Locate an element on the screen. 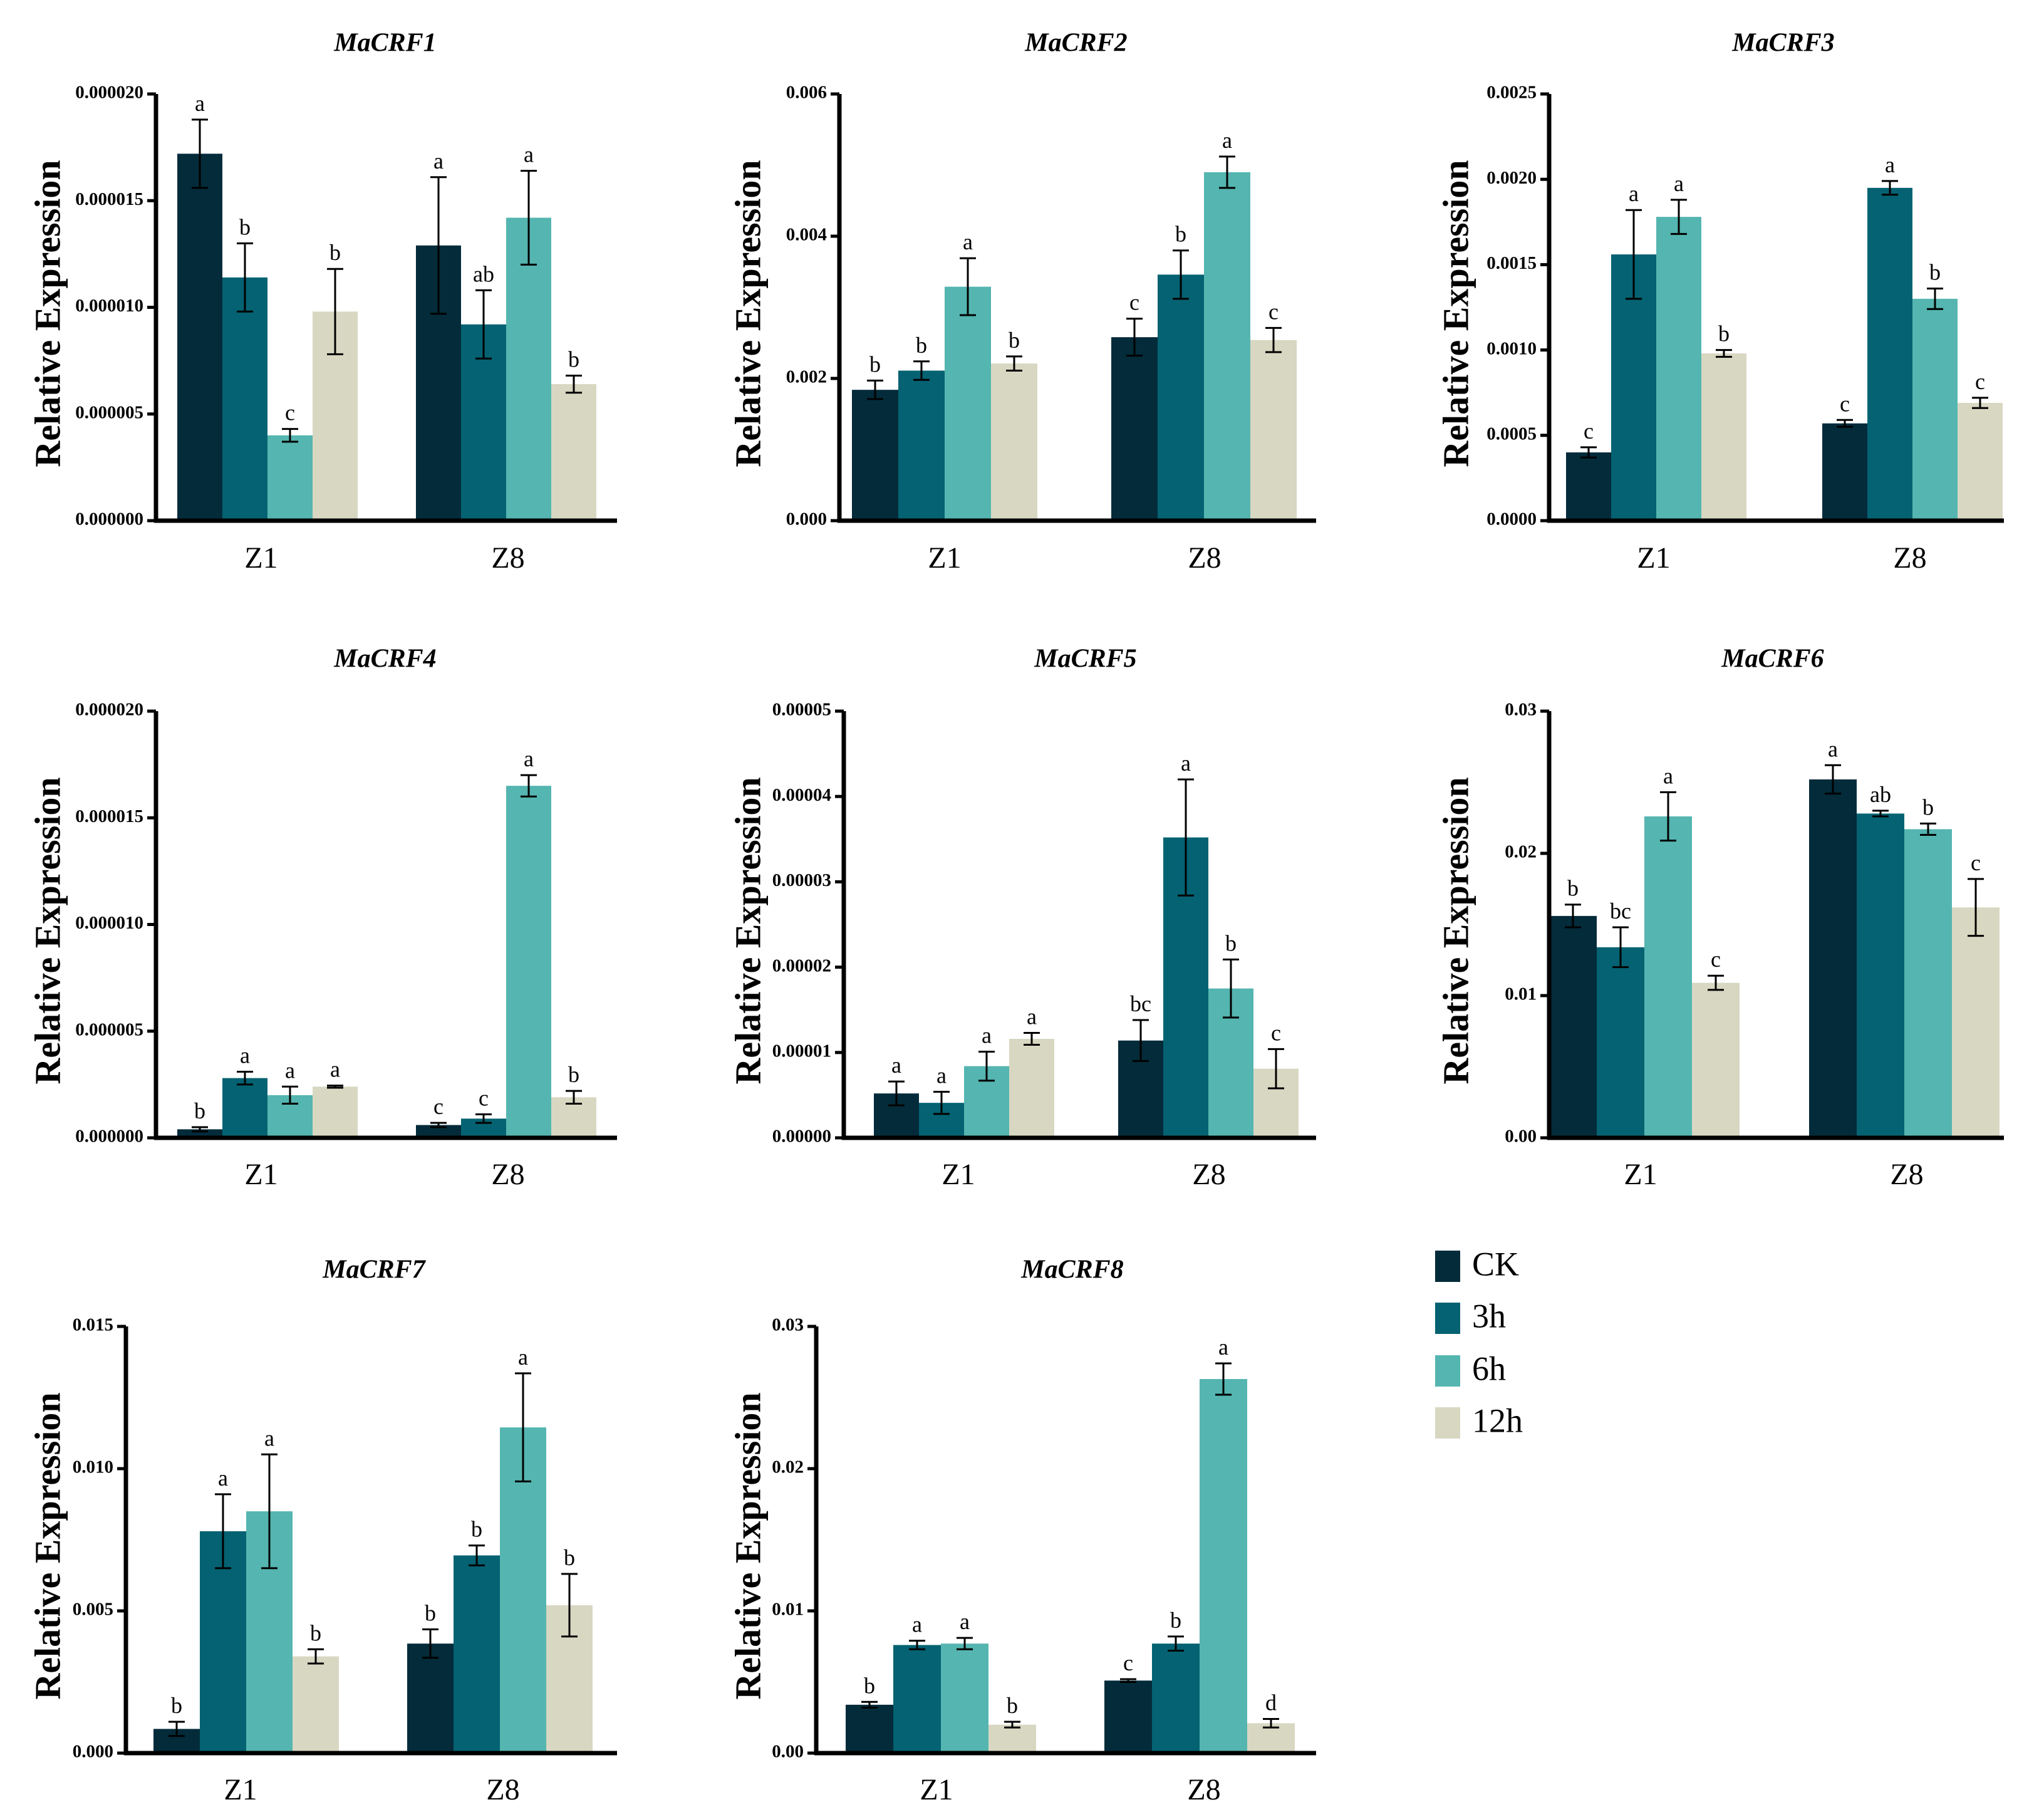 Image resolution: width=2044 pixels, height=1812 pixels. chart-title: MaCRF5 is located at coordinates (1085, 659).